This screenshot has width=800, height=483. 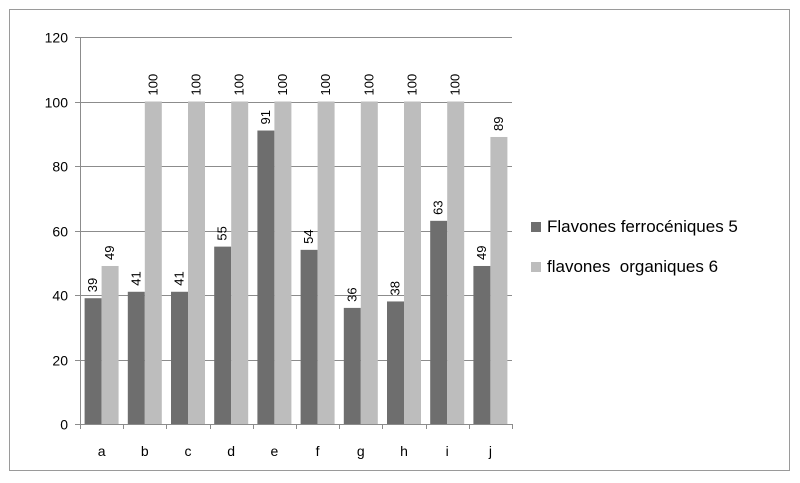 I want to click on y-tick-label: 120, so click(x=57, y=38).